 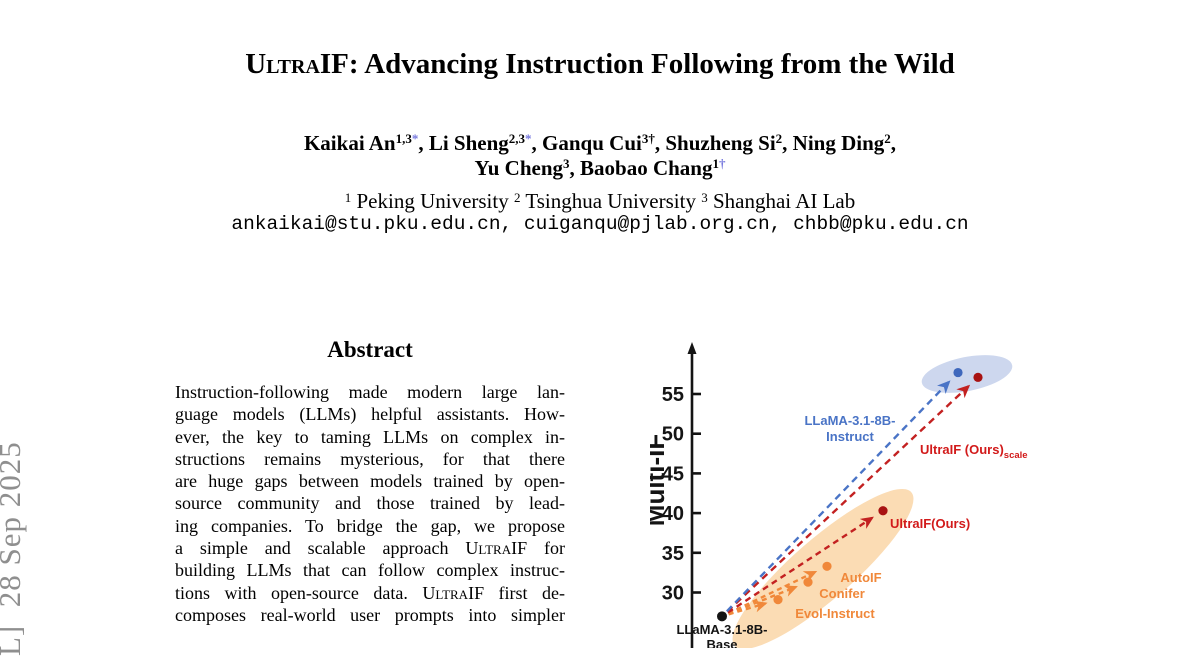 I want to click on author-name: Yu Cheng, so click(x=519, y=168).